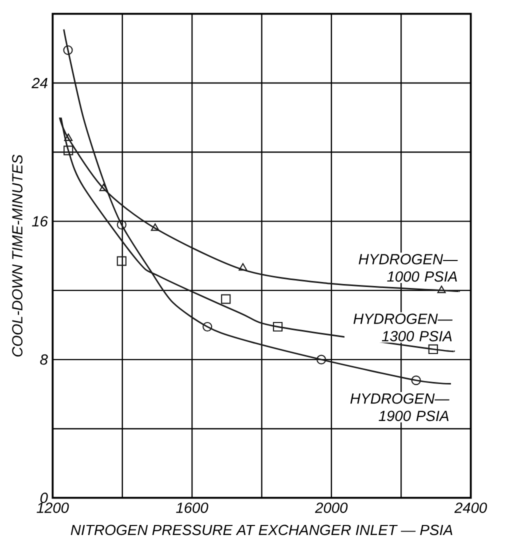  What do you see at coordinates (17, 255) in the screenshot?
I see `y-axis-title: COOL-DOWN TIME-MINUTES` at bounding box center [17, 255].